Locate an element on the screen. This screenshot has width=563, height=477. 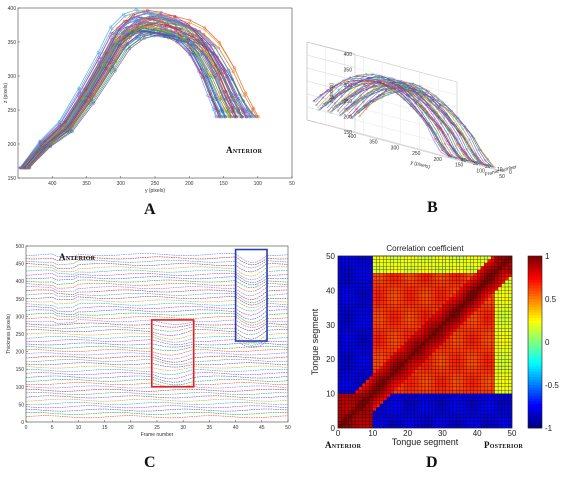
panel-d-colorbar-segment is located at coordinates (535, 395).